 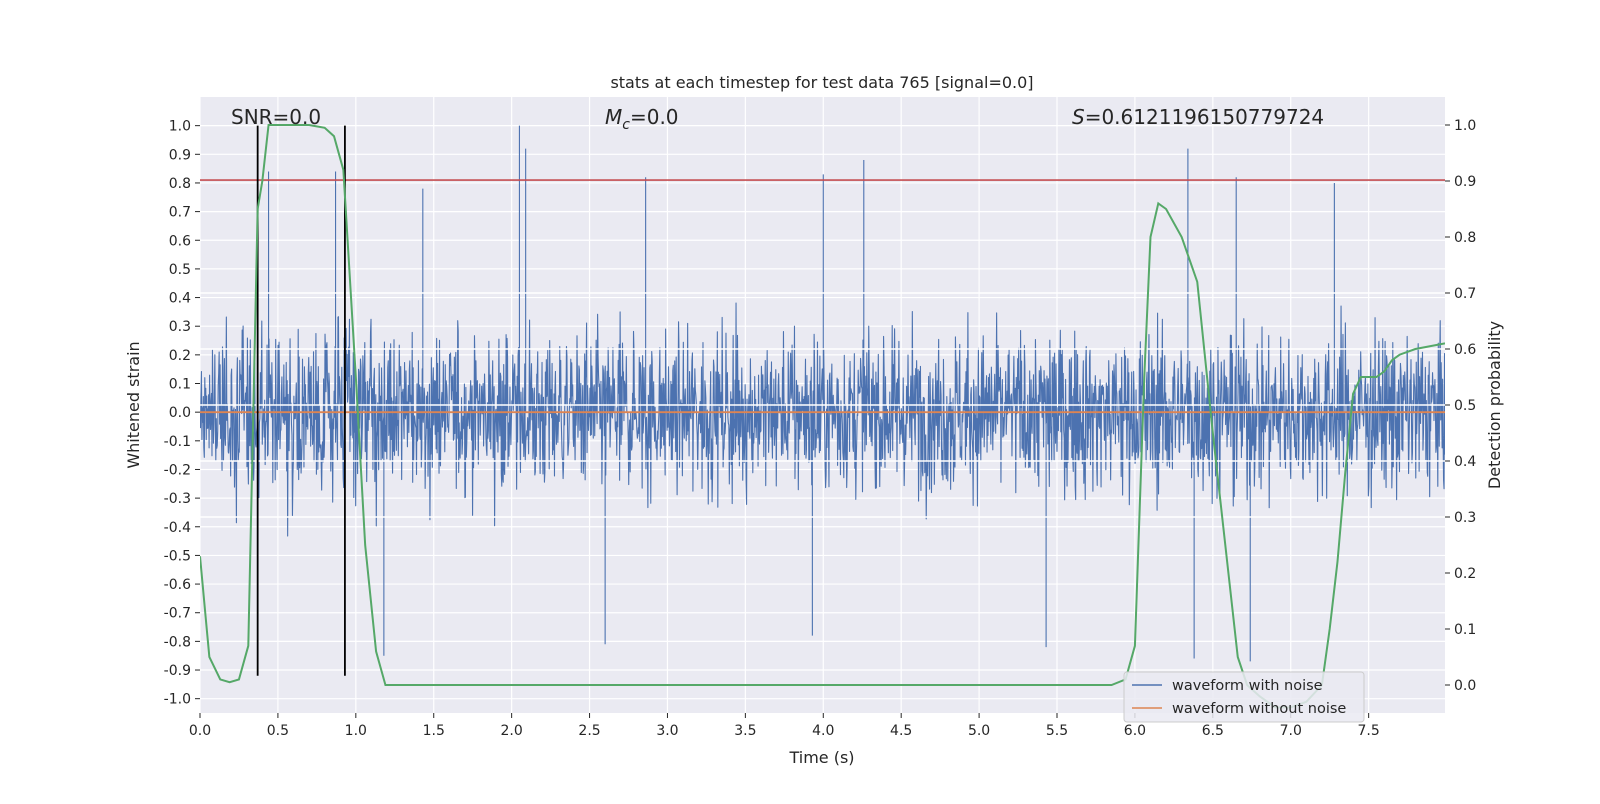 What do you see at coordinates (1465, 518) in the screenshot?
I see `y-tick-label-right: 0.3` at bounding box center [1465, 518].